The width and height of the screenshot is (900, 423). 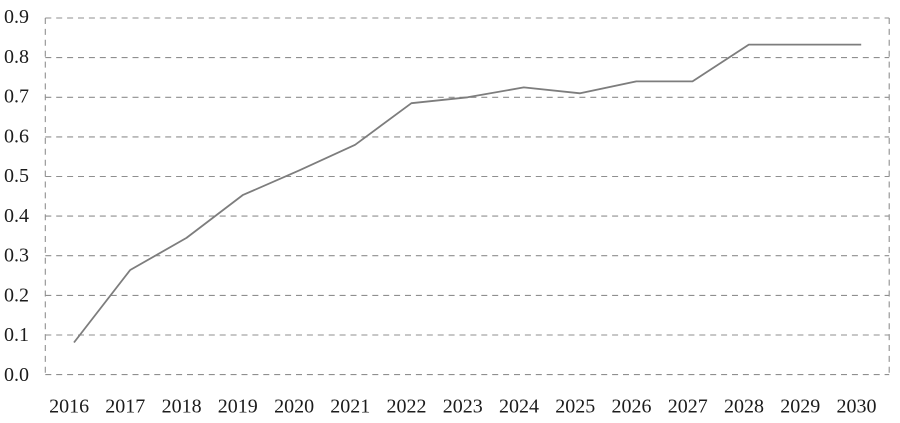 What do you see at coordinates (632, 407) in the screenshot?
I see `svg-text: 2026` at bounding box center [632, 407].